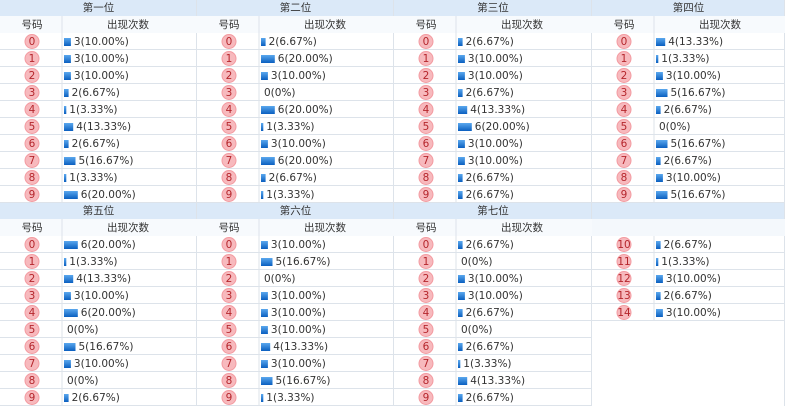 The width and height of the screenshot is (785, 412). What do you see at coordinates (32, 381) in the screenshot?
I see `number: 8` at bounding box center [32, 381].